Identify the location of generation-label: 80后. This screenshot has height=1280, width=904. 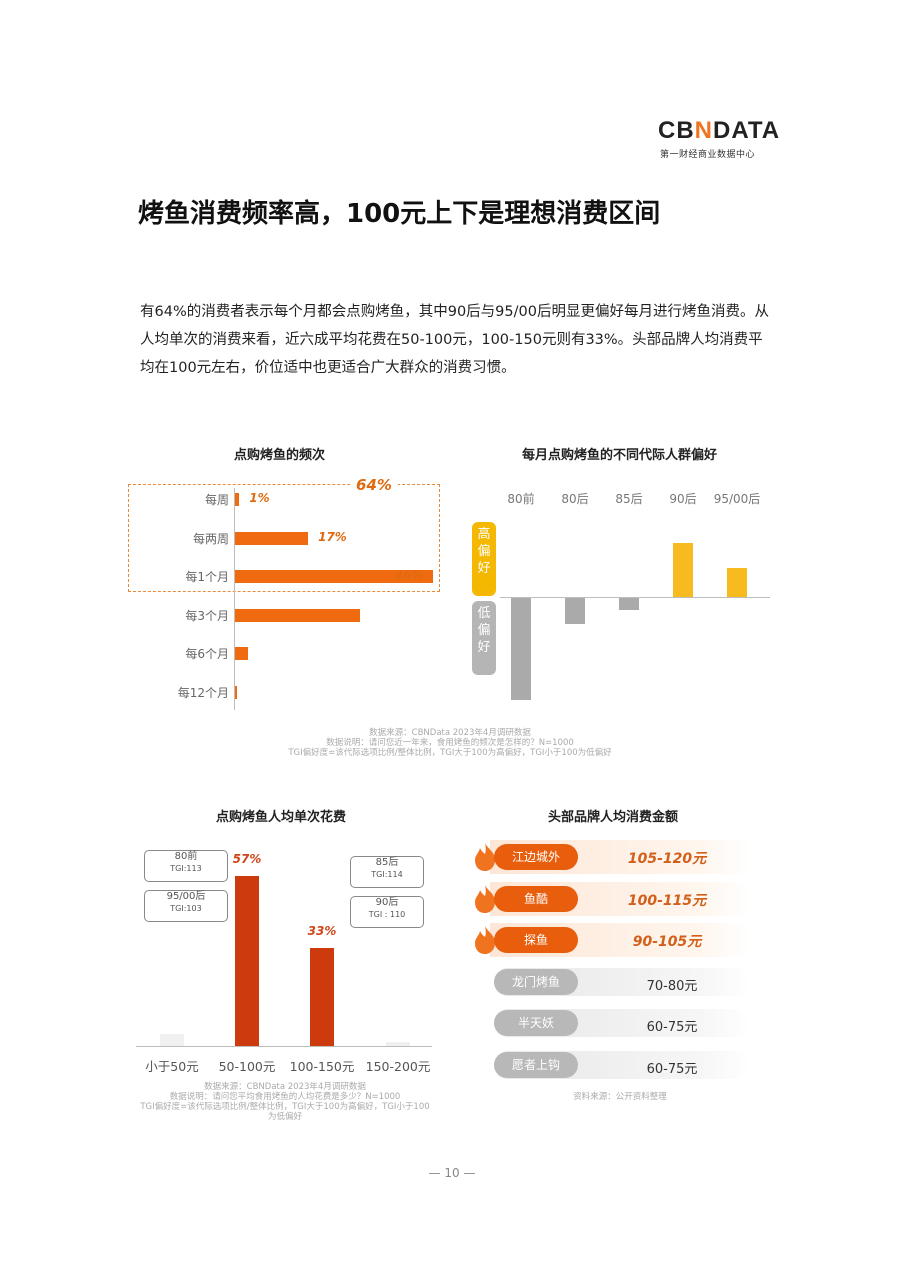
(575, 499).